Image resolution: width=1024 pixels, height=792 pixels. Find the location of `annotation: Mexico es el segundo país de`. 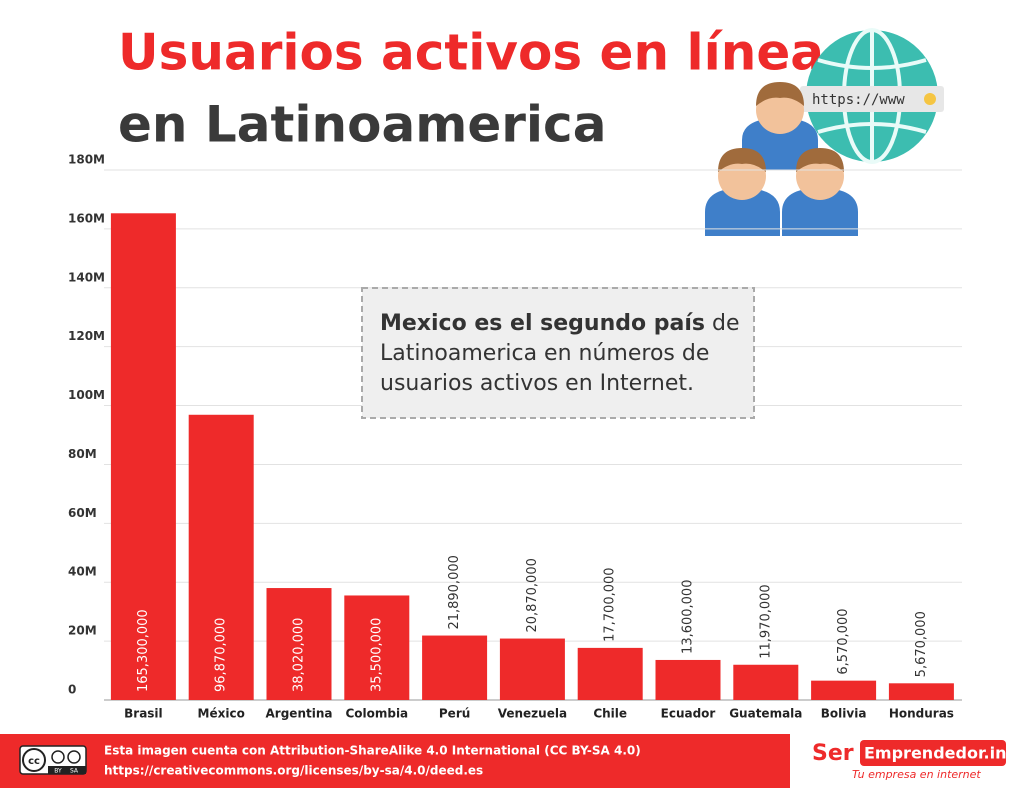

annotation: Mexico es el segundo país de is located at coordinates (560, 323).